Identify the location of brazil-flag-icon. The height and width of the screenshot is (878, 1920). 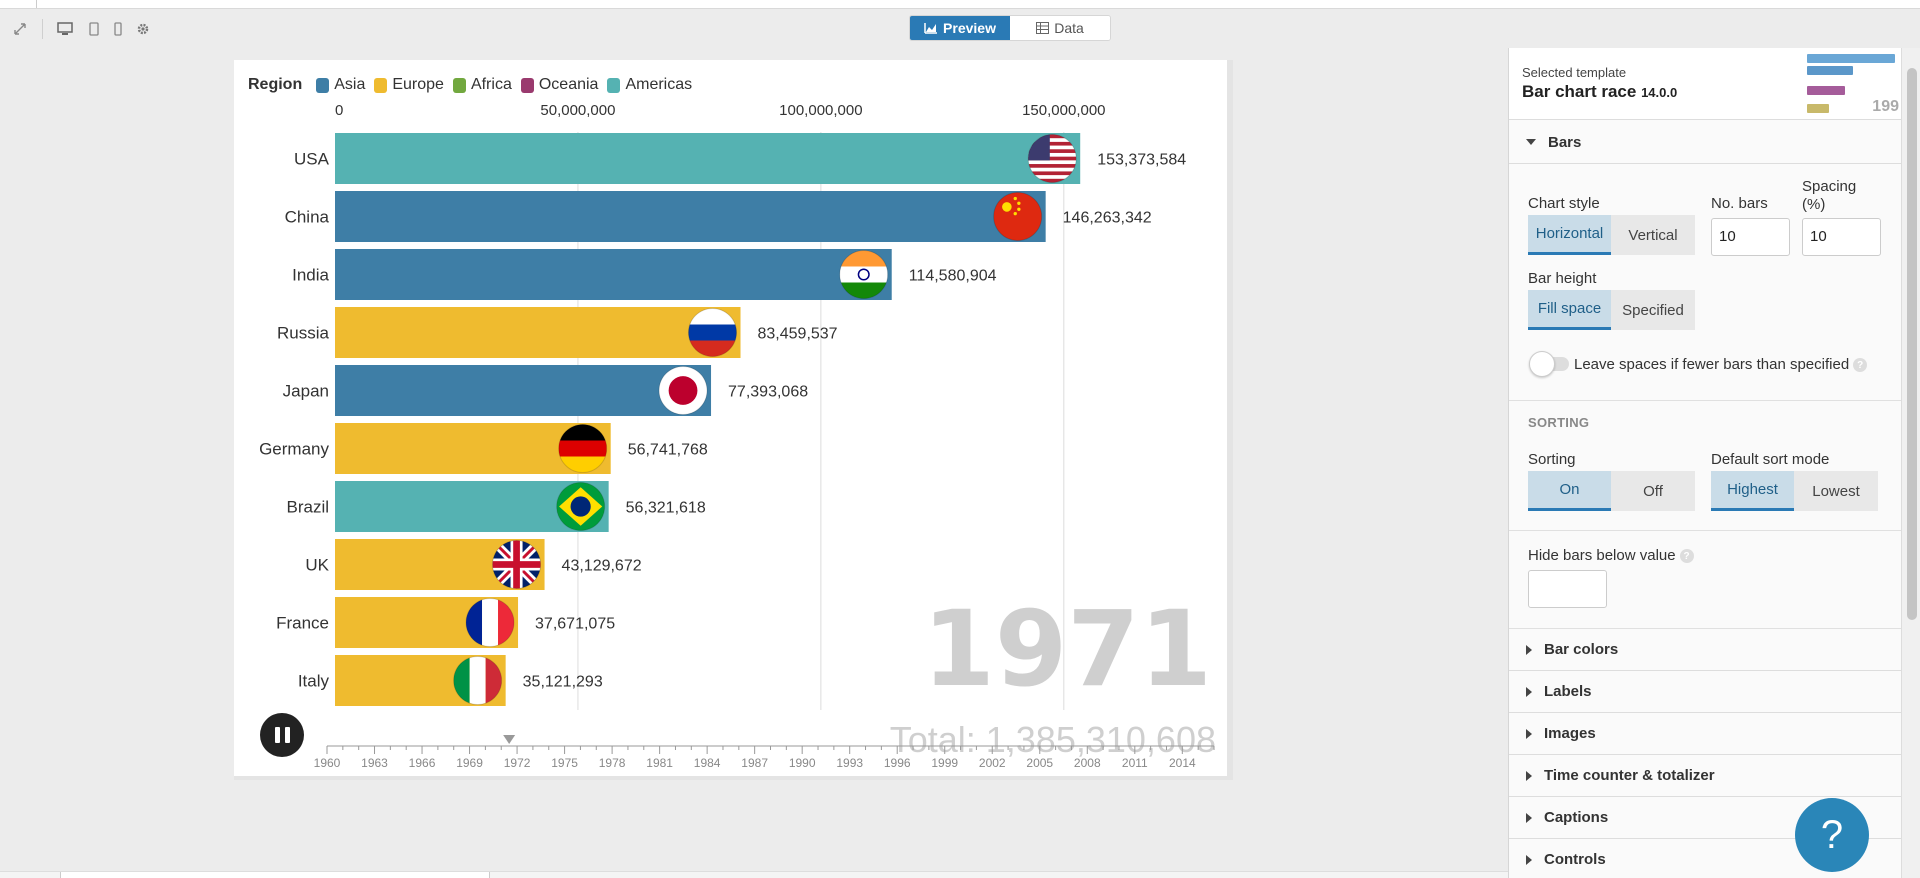
(580, 506).